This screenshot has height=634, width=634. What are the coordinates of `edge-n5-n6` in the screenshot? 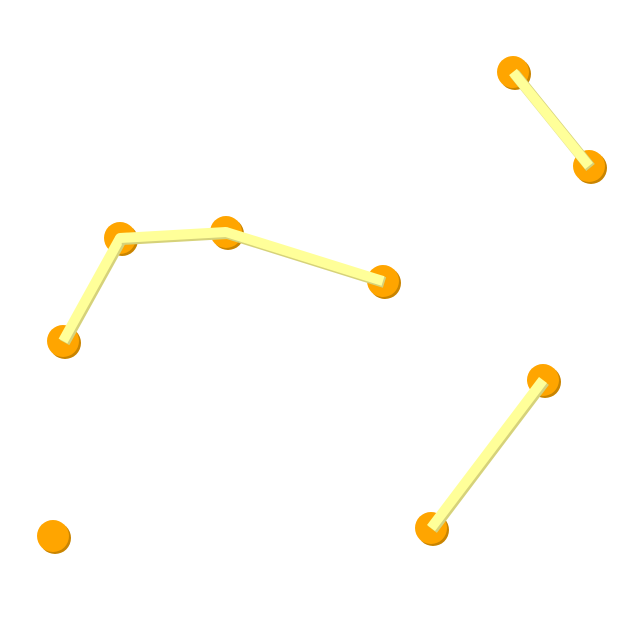 It's located at (305, 257).